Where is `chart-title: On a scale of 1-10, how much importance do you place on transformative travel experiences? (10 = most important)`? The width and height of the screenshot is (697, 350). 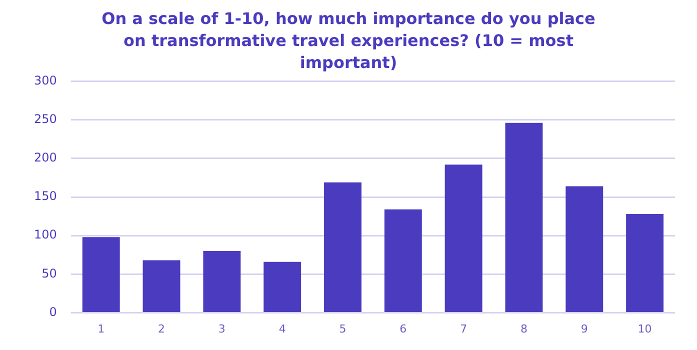 chart-title: On a scale of 1-10, how much importance do you place on transformative travel experiences? (10 = most important) is located at coordinates (348, 41).